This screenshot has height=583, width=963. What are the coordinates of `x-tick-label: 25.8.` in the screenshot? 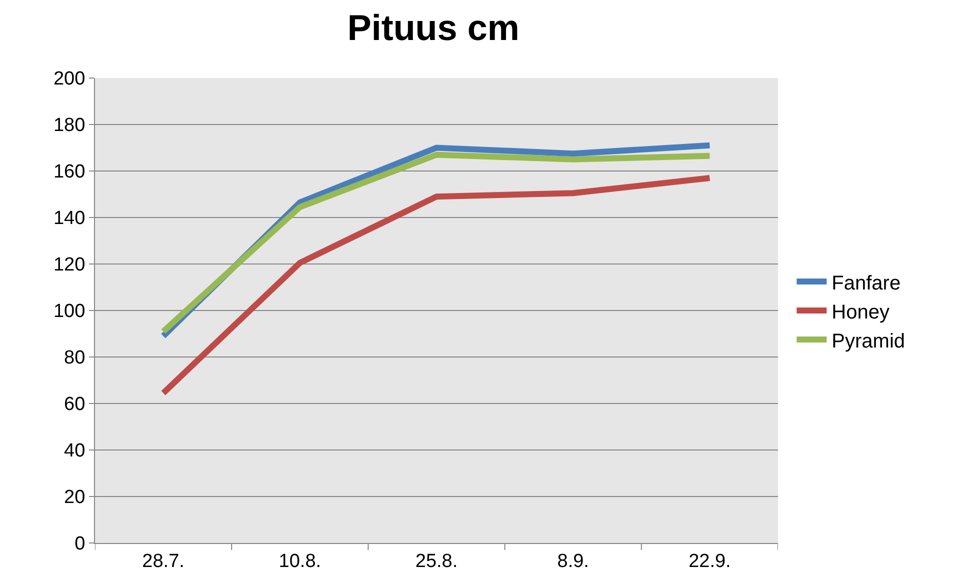 It's located at (436, 561).